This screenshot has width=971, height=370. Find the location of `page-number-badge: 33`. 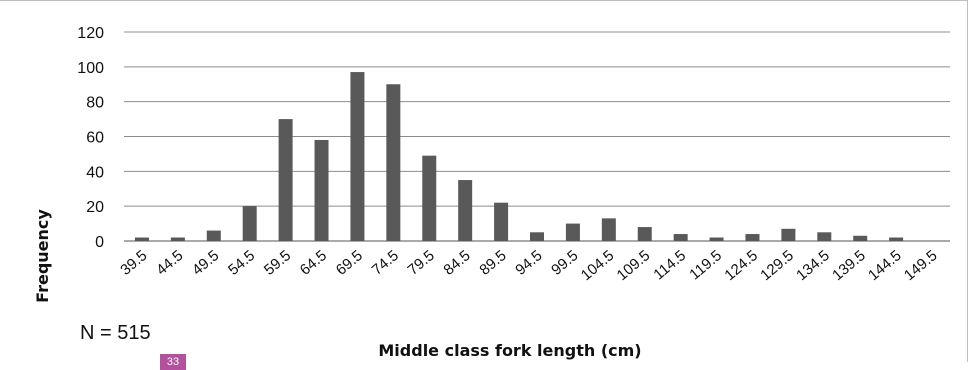

page-number-badge: 33 is located at coordinates (173, 362).